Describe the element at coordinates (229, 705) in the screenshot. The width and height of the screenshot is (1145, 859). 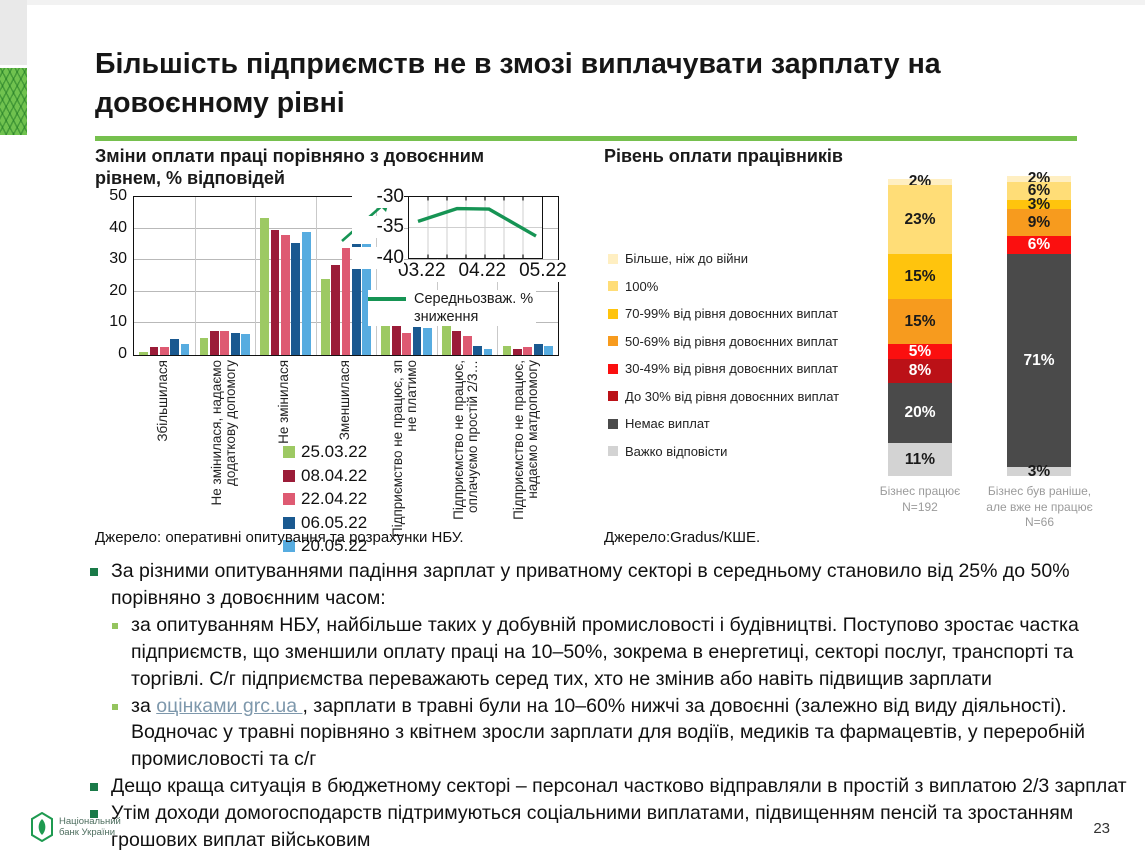
I see `grc-ua-link: оцінками grc.ua` at that location.